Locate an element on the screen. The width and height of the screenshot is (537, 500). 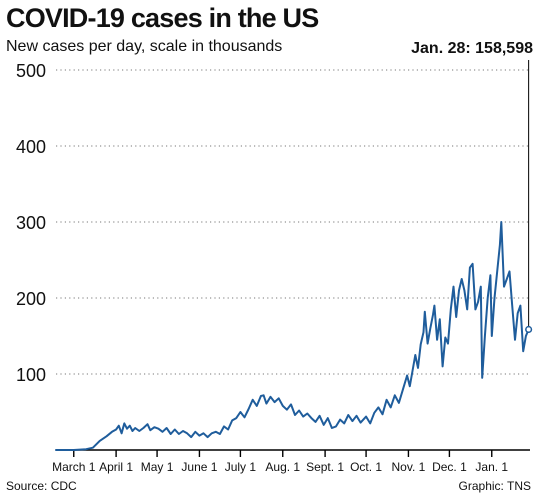
latest-value-marker is located at coordinates (529, 329).